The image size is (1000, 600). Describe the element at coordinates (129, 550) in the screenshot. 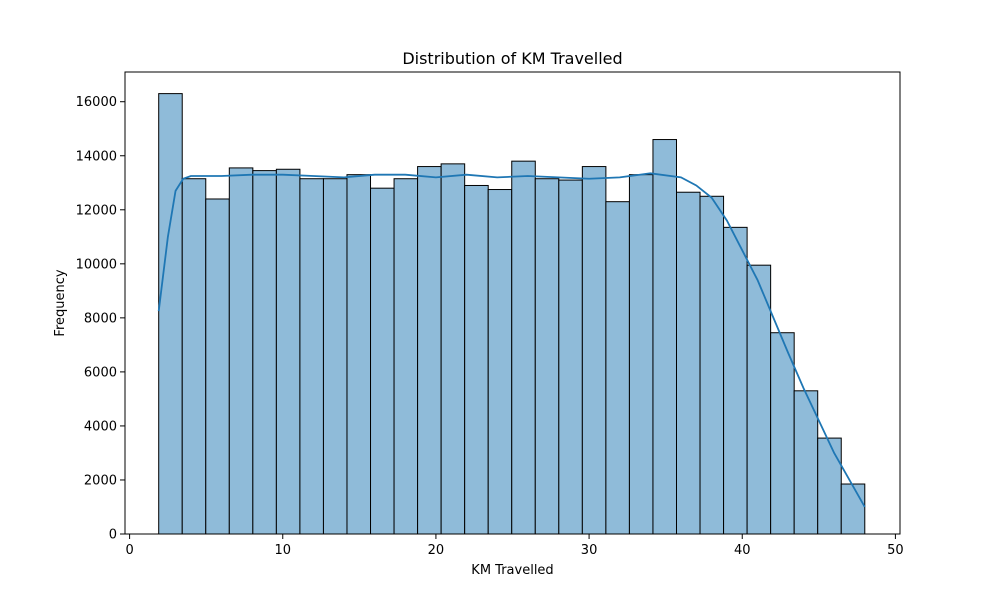

I see `x-tick-label: 0` at that location.